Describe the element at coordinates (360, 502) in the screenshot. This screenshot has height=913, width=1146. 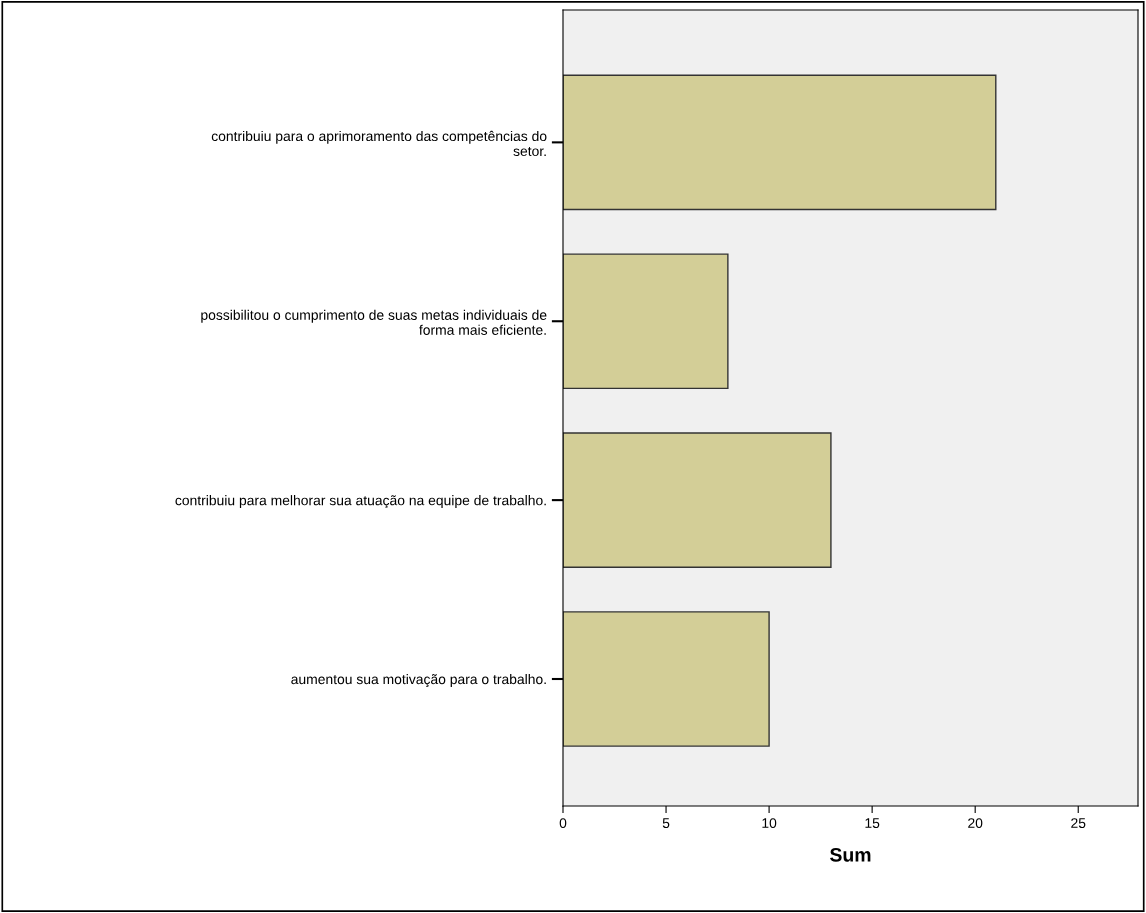
I see `y-tick-label: contribuiu para melhorar sua atuação na equipe de trabalho.` at that location.